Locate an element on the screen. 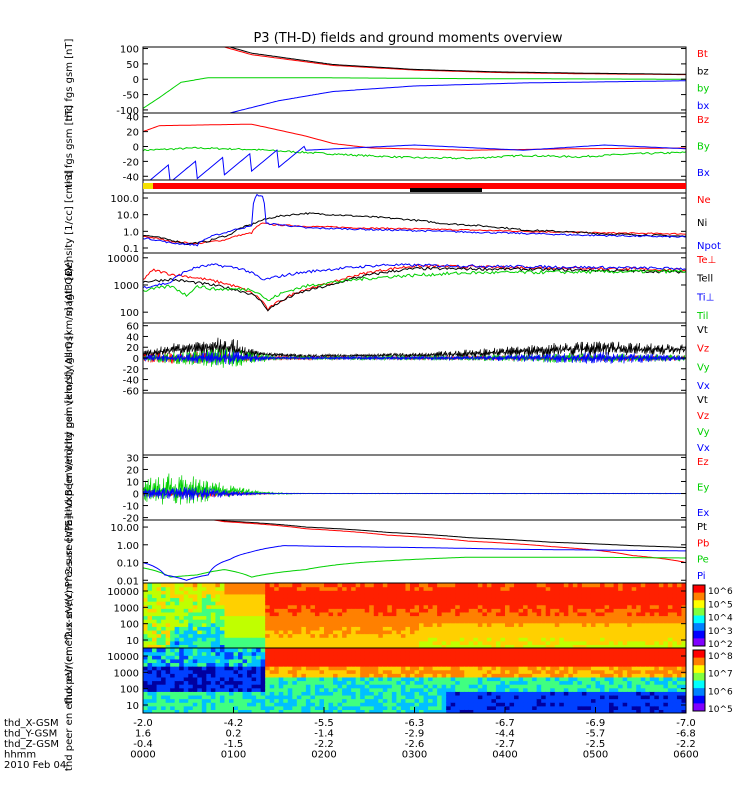 This screenshot has height=800, width=750. y-tick-label: 30 is located at coordinates (132, 458).